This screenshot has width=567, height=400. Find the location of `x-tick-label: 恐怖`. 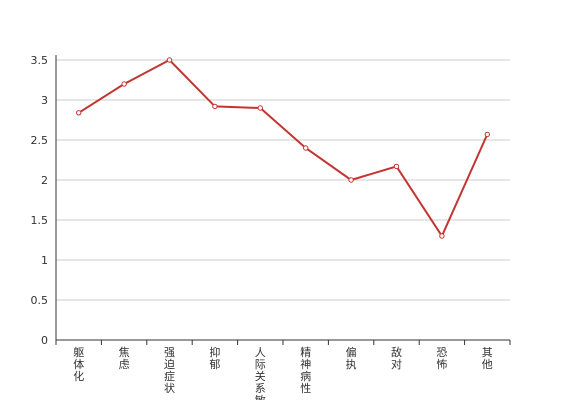

x-tick-label: 恐怖 is located at coordinates (441, 358).